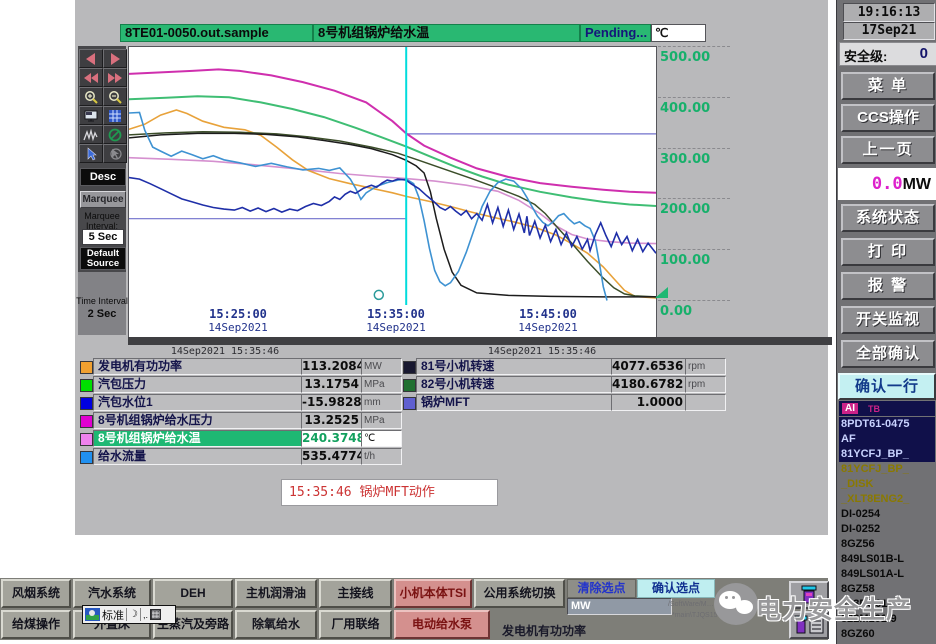 Image resolution: width=936 pixels, height=644 pixels. Describe the element at coordinates (91, 134) in the screenshot. I see `trend-view-button` at that location.